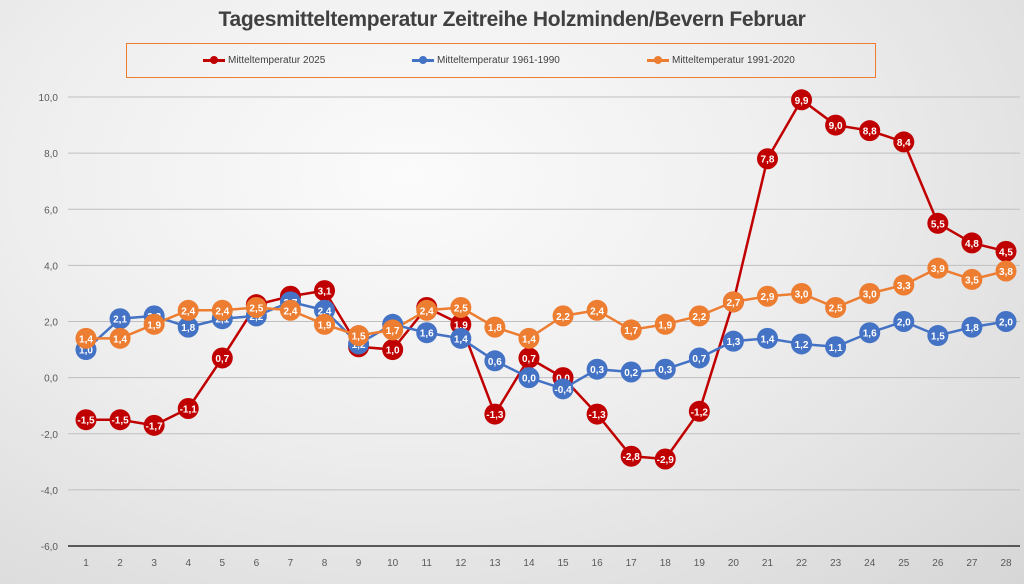  What do you see at coordinates (86, 421) in the screenshot?
I see `data-label: -1,5` at bounding box center [86, 421].